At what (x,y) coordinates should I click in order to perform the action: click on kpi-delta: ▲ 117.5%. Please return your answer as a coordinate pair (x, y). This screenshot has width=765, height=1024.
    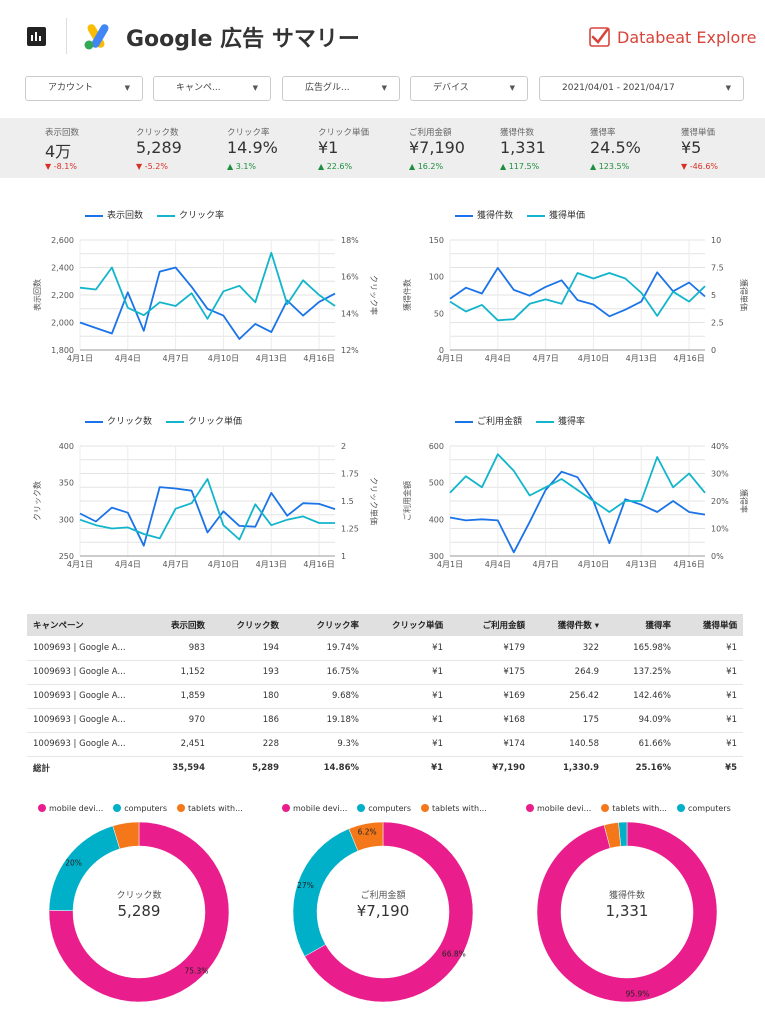
    Looking at the image, I should click on (519, 166).